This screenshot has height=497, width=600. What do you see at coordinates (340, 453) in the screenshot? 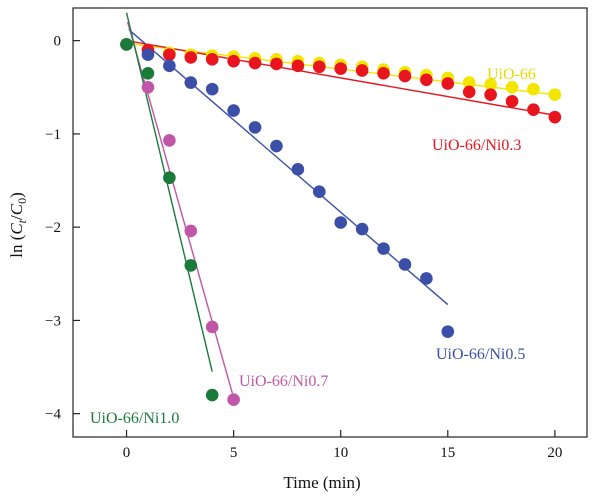
I see `x-tick-label: 10` at bounding box center [340, 453].